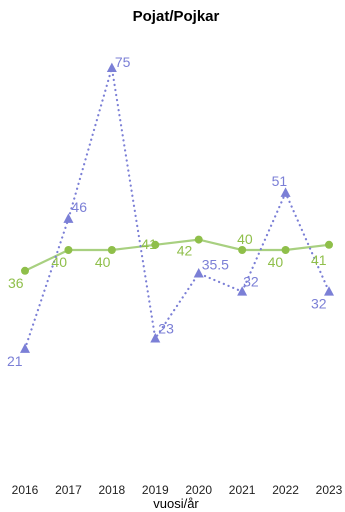 Image resolution: width=345 pixels, height=512 pixels. I want to click on data-label: 75, so click(123, 62).